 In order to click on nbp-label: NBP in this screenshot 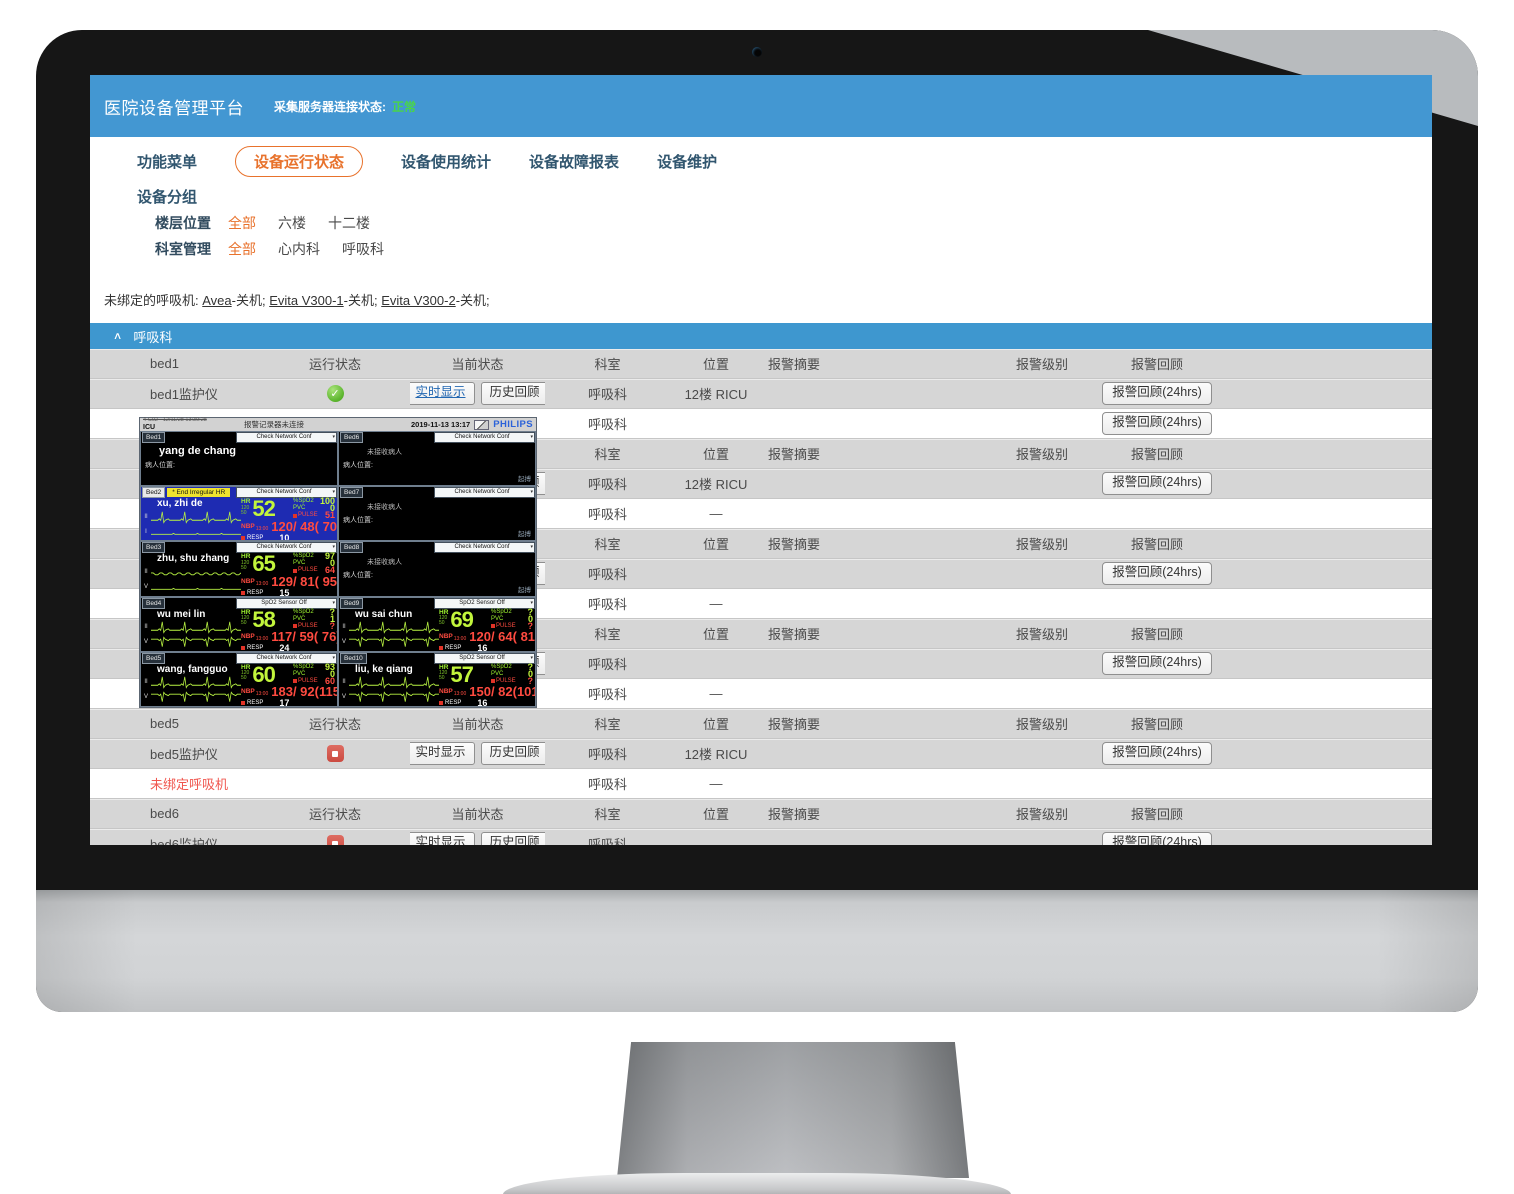, I will do `click(248, 692)`.